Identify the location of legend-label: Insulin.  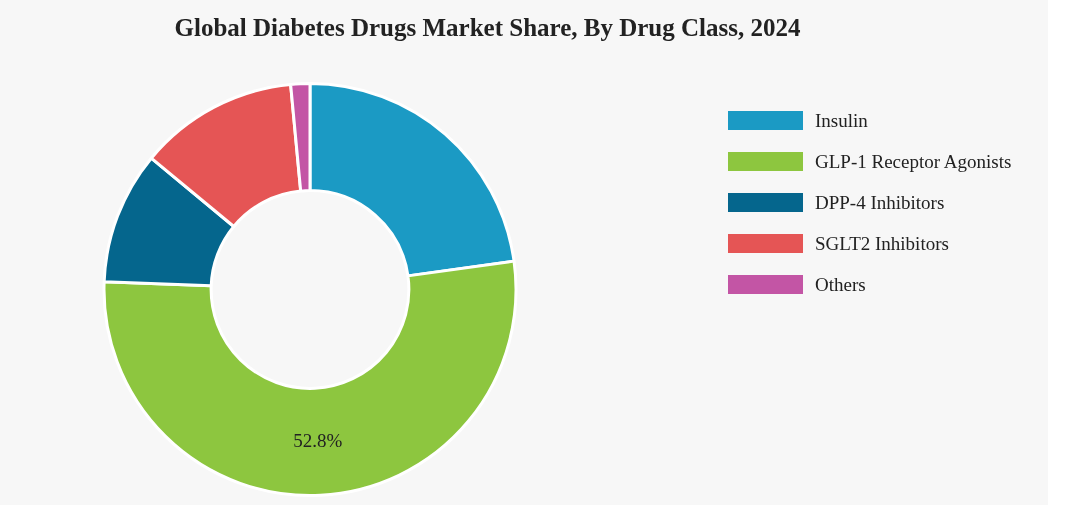
(841, 120).